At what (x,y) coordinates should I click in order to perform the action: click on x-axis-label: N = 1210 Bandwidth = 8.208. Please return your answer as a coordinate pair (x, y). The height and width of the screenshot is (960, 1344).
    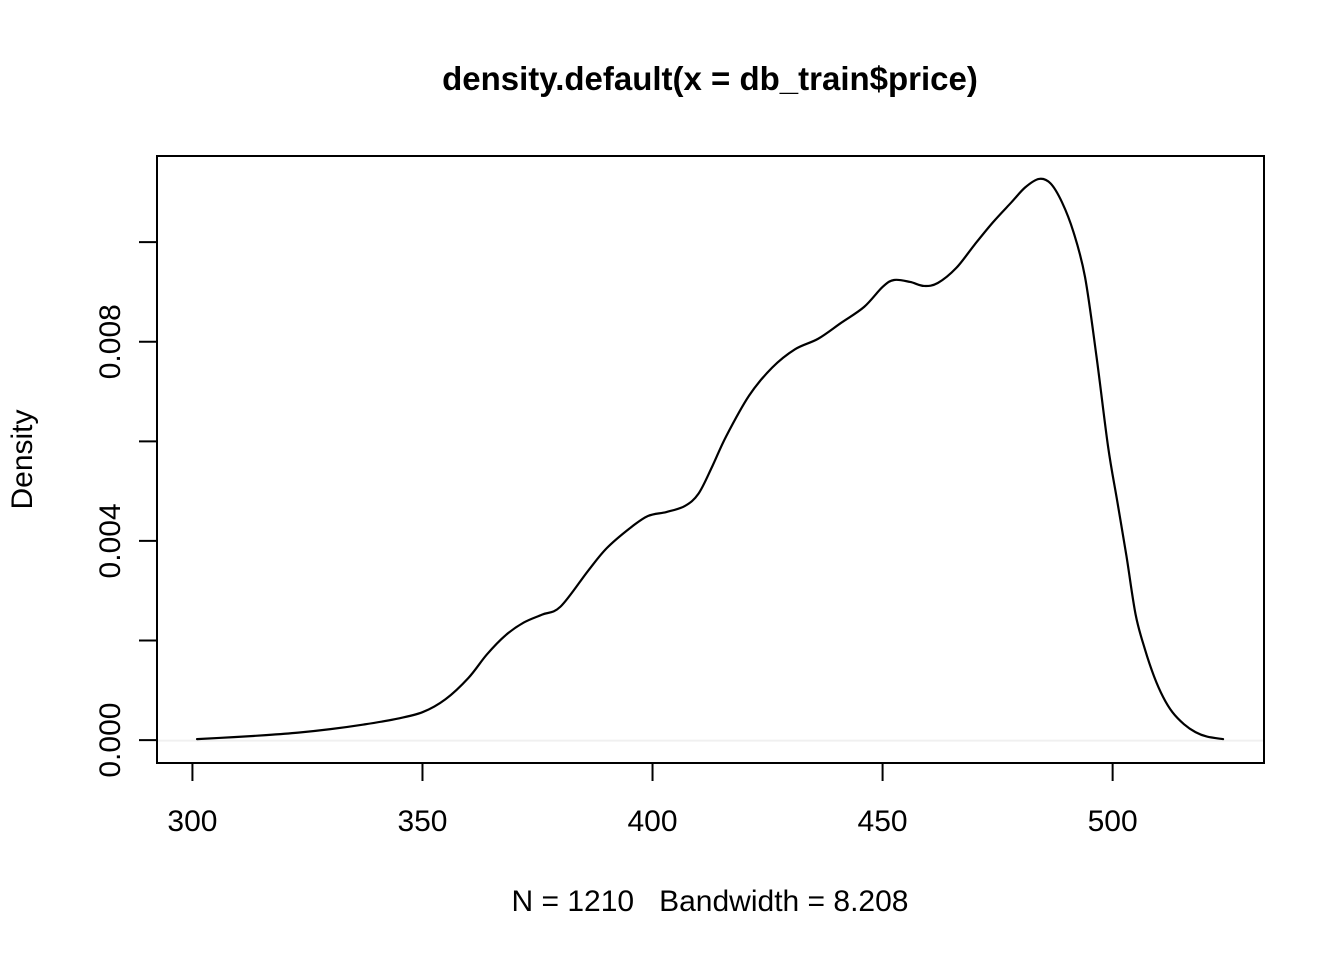
    Looking at the image, I should click on (710, 901).